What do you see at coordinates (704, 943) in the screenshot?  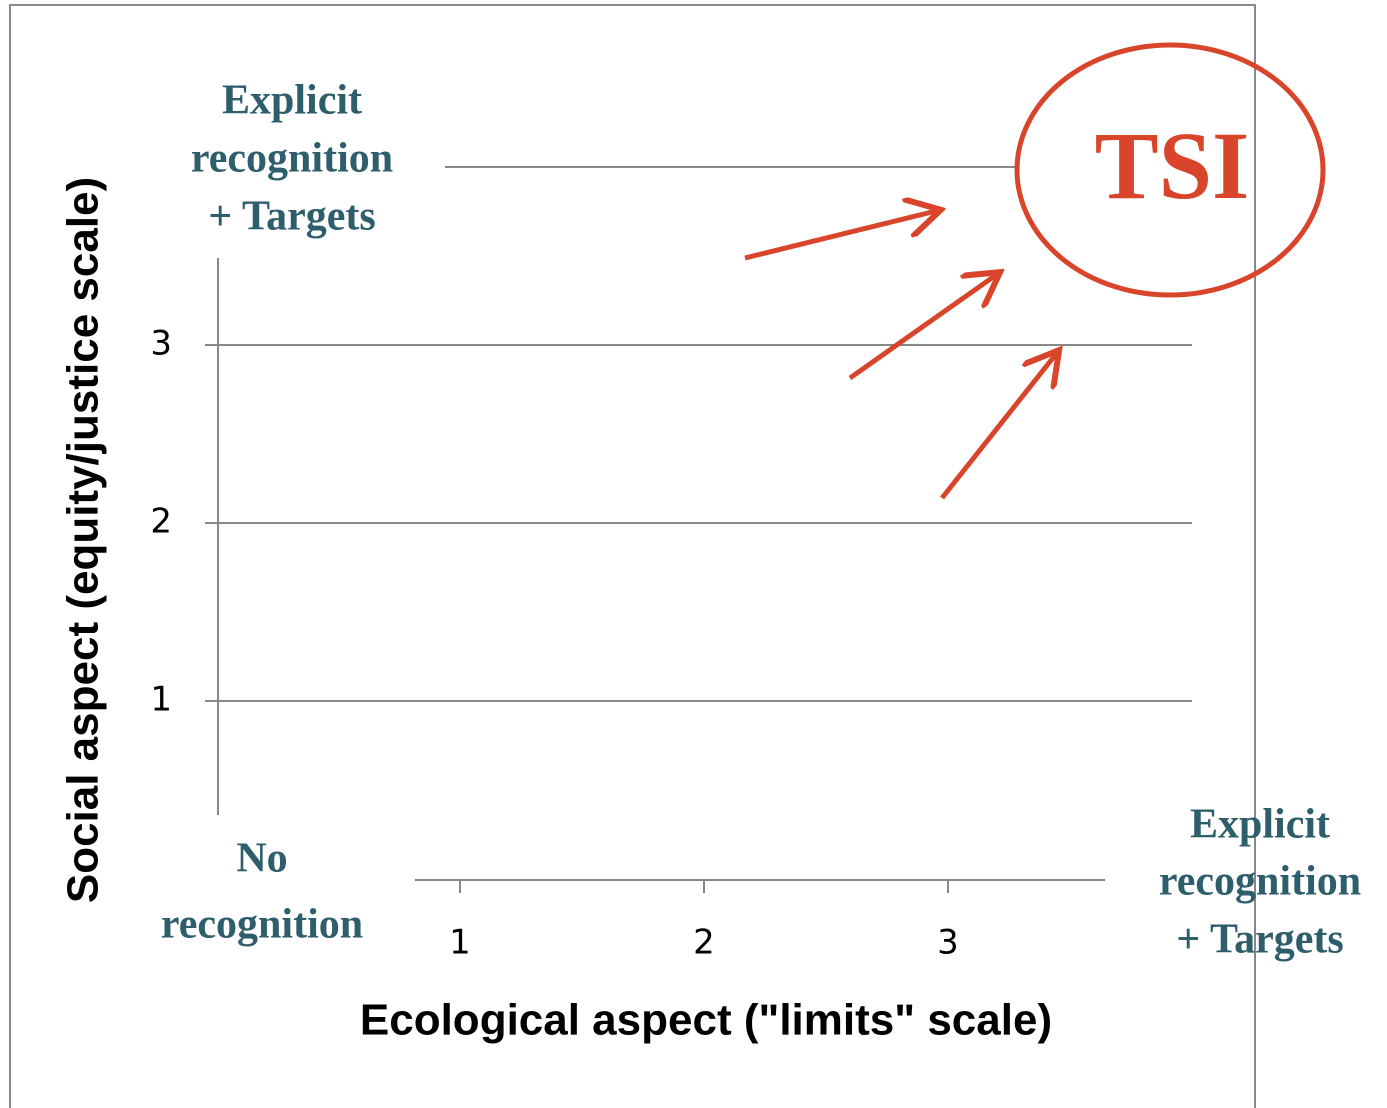 I see `x-tick-label: 2` at bounding box center [704, 943].